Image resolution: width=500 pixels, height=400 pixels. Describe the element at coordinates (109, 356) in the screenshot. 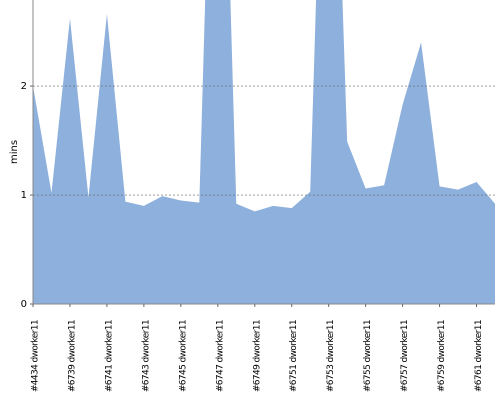

I see `x-tick-label: #6741 dworker11` at that location.